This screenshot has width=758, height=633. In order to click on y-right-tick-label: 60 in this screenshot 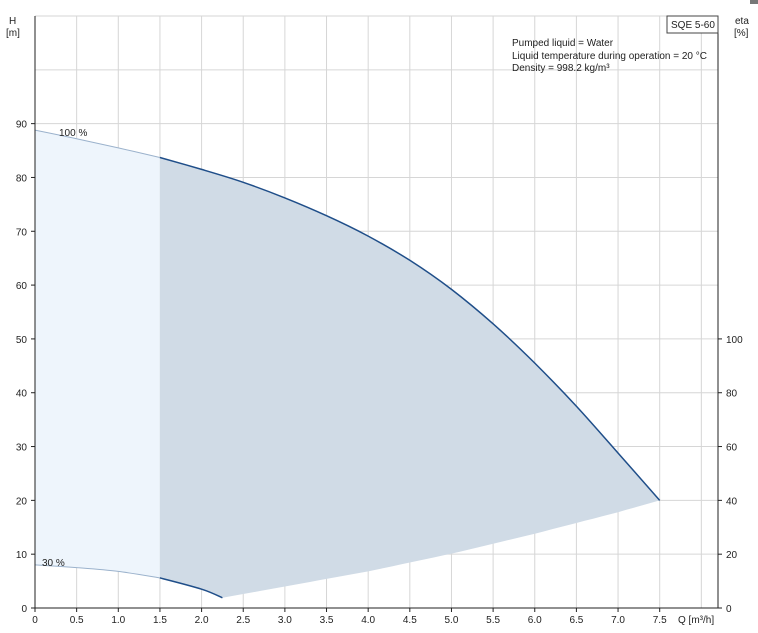, I will do `click(732, 448)`.